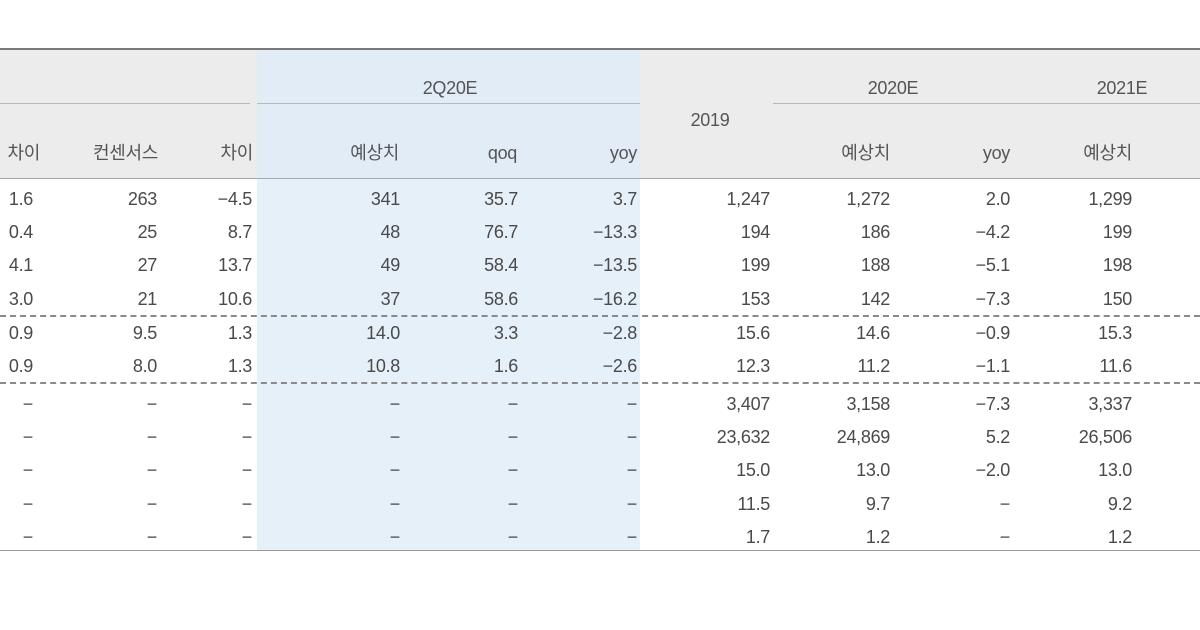 This screenshot has width=1200, height=630. I want to click on table-cell: 5.2, so click(997, 437).